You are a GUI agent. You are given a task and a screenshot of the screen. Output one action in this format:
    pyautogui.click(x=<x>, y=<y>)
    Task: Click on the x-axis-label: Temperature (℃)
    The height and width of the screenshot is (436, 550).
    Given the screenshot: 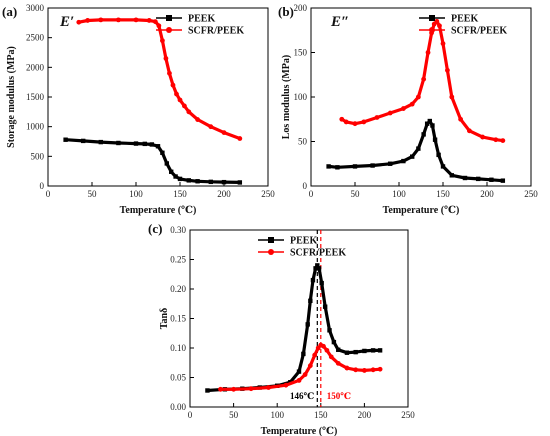 What is the action you would take?
    pyautogui.click(x=299, y=431)
    